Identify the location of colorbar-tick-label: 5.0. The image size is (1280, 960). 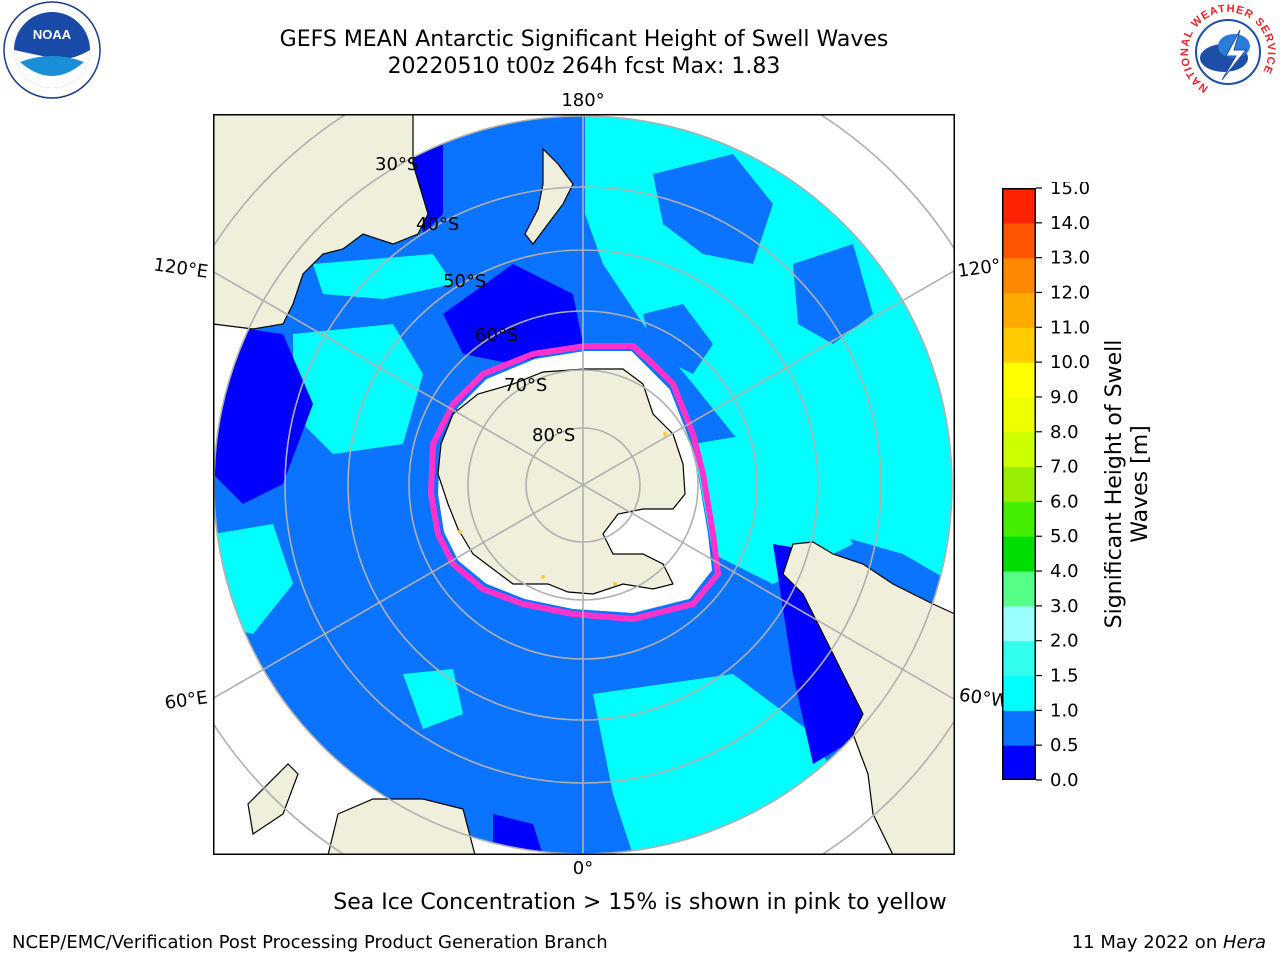
(1064, 536).